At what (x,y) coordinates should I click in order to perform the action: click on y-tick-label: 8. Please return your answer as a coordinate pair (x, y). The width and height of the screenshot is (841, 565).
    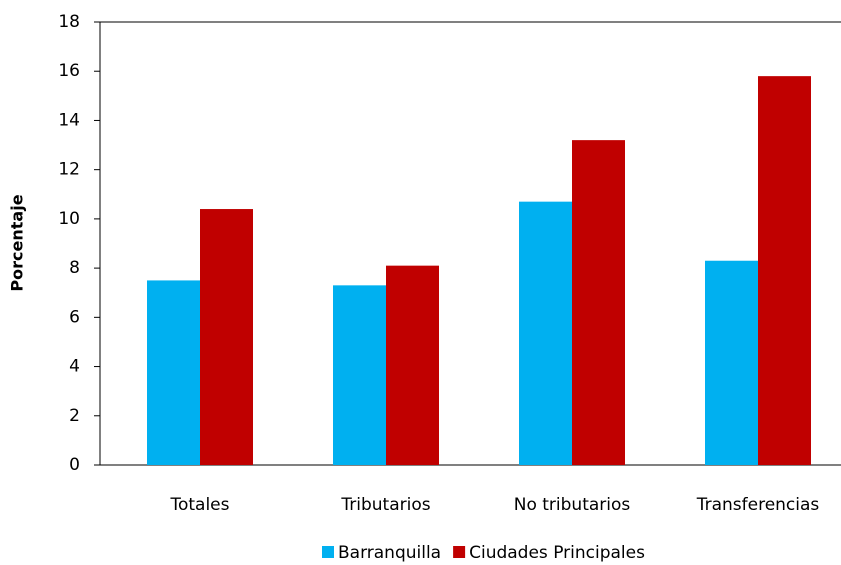
    Looking at the image, I should click on (74, 268).